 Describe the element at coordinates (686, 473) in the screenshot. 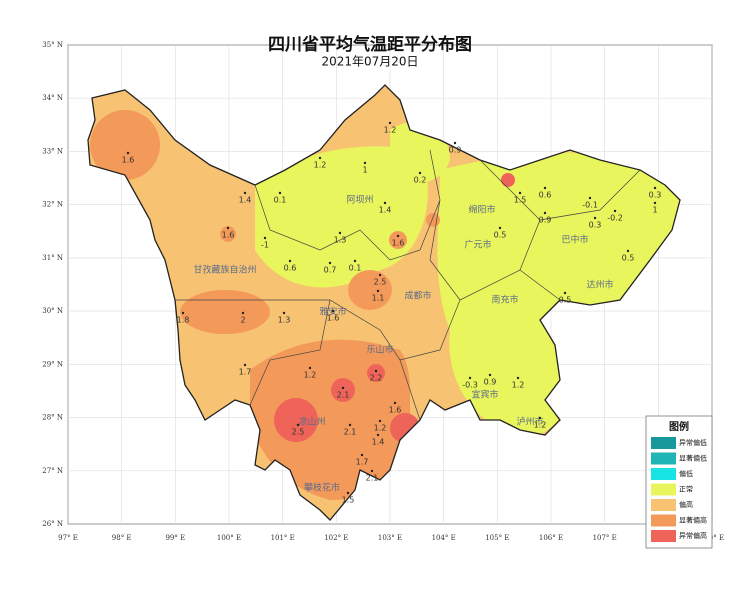

I see `legend-label: 偏低` at that location.